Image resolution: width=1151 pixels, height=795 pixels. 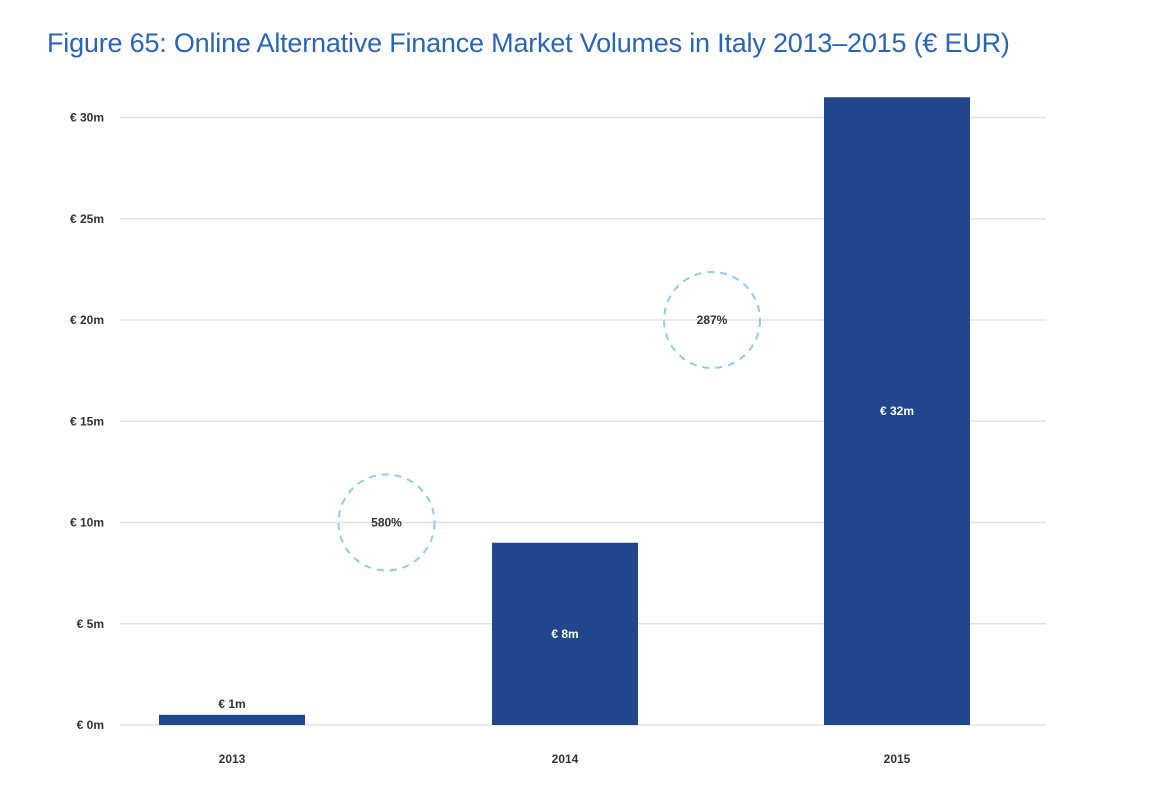 I want to click on bar-2014, so click(x=565, y=633).